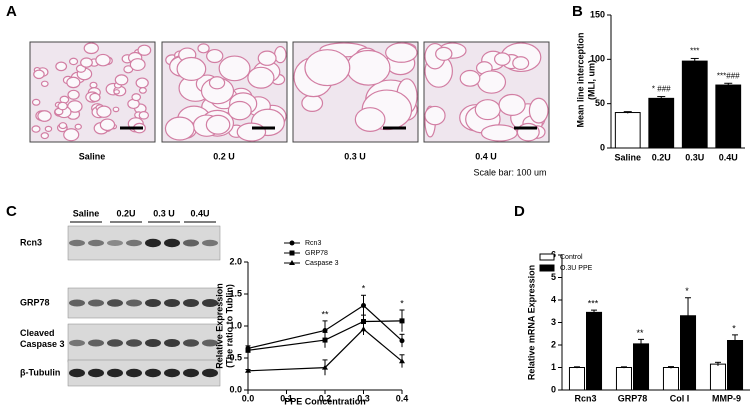 The width and height of the screenshot is (755, 407). Describe the element at coordinates (597, 14) in the screenshot. I see `y-tick-label: 150` at that location.